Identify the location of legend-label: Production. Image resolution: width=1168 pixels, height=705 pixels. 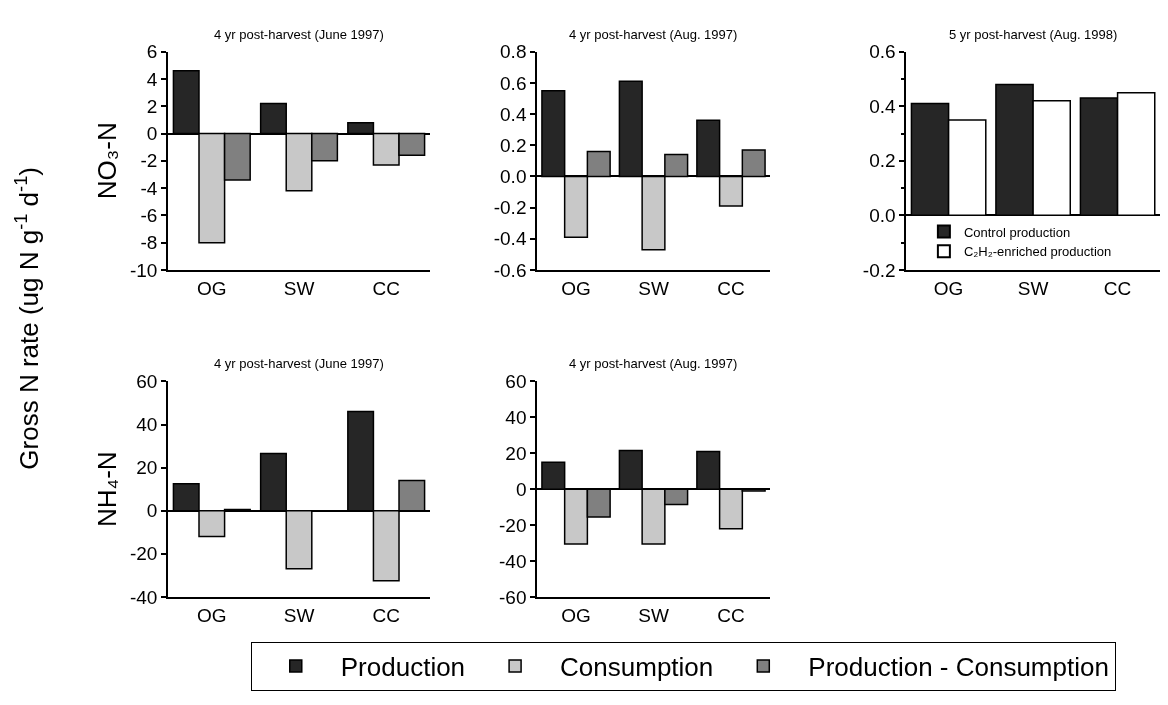
(403, 667).